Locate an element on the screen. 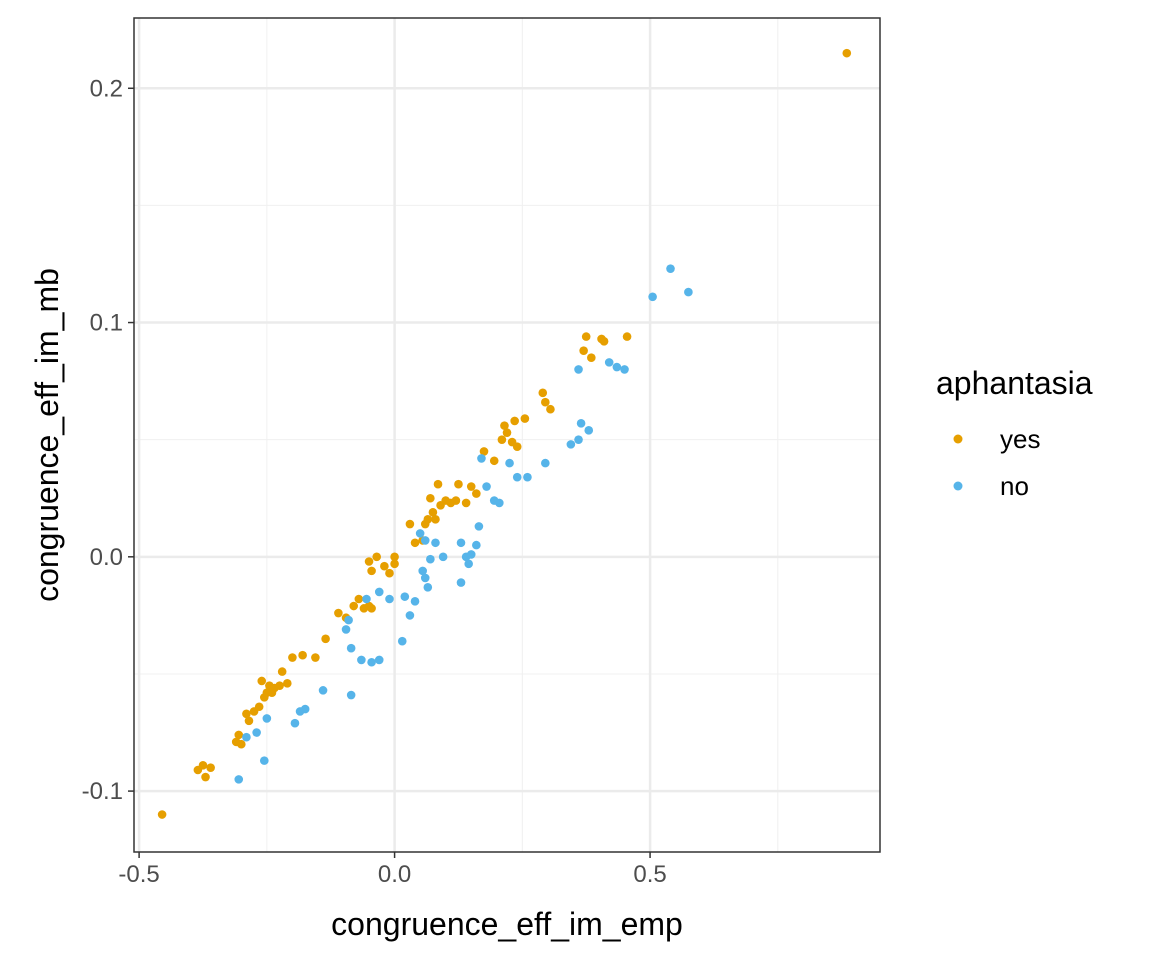 The height and width of the screenshot is (960, 1152). legend-key-yes is located at coordinates (958, 439).